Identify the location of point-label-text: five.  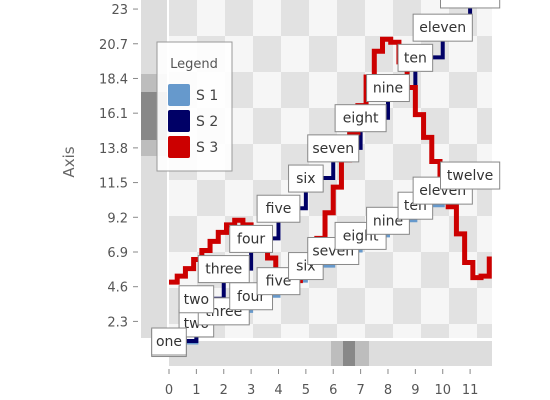
(279, 209).